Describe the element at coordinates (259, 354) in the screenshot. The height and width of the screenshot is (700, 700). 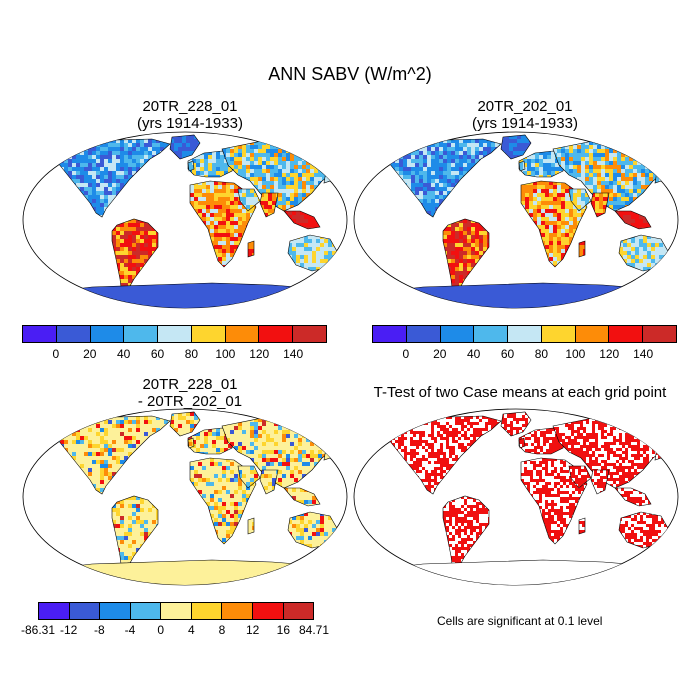
I see `colorbar-1-tick-label: 120` at that location.